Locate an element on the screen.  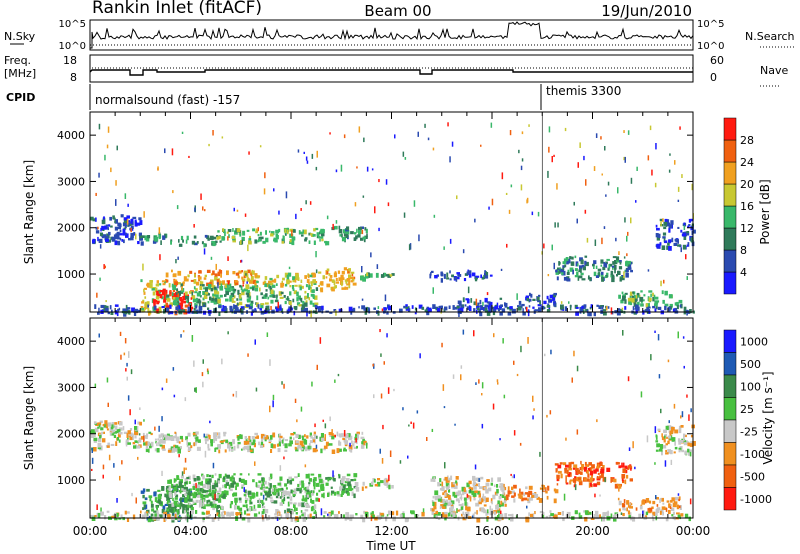
velocity-cell-2026 is located at coordinates (661, 411).